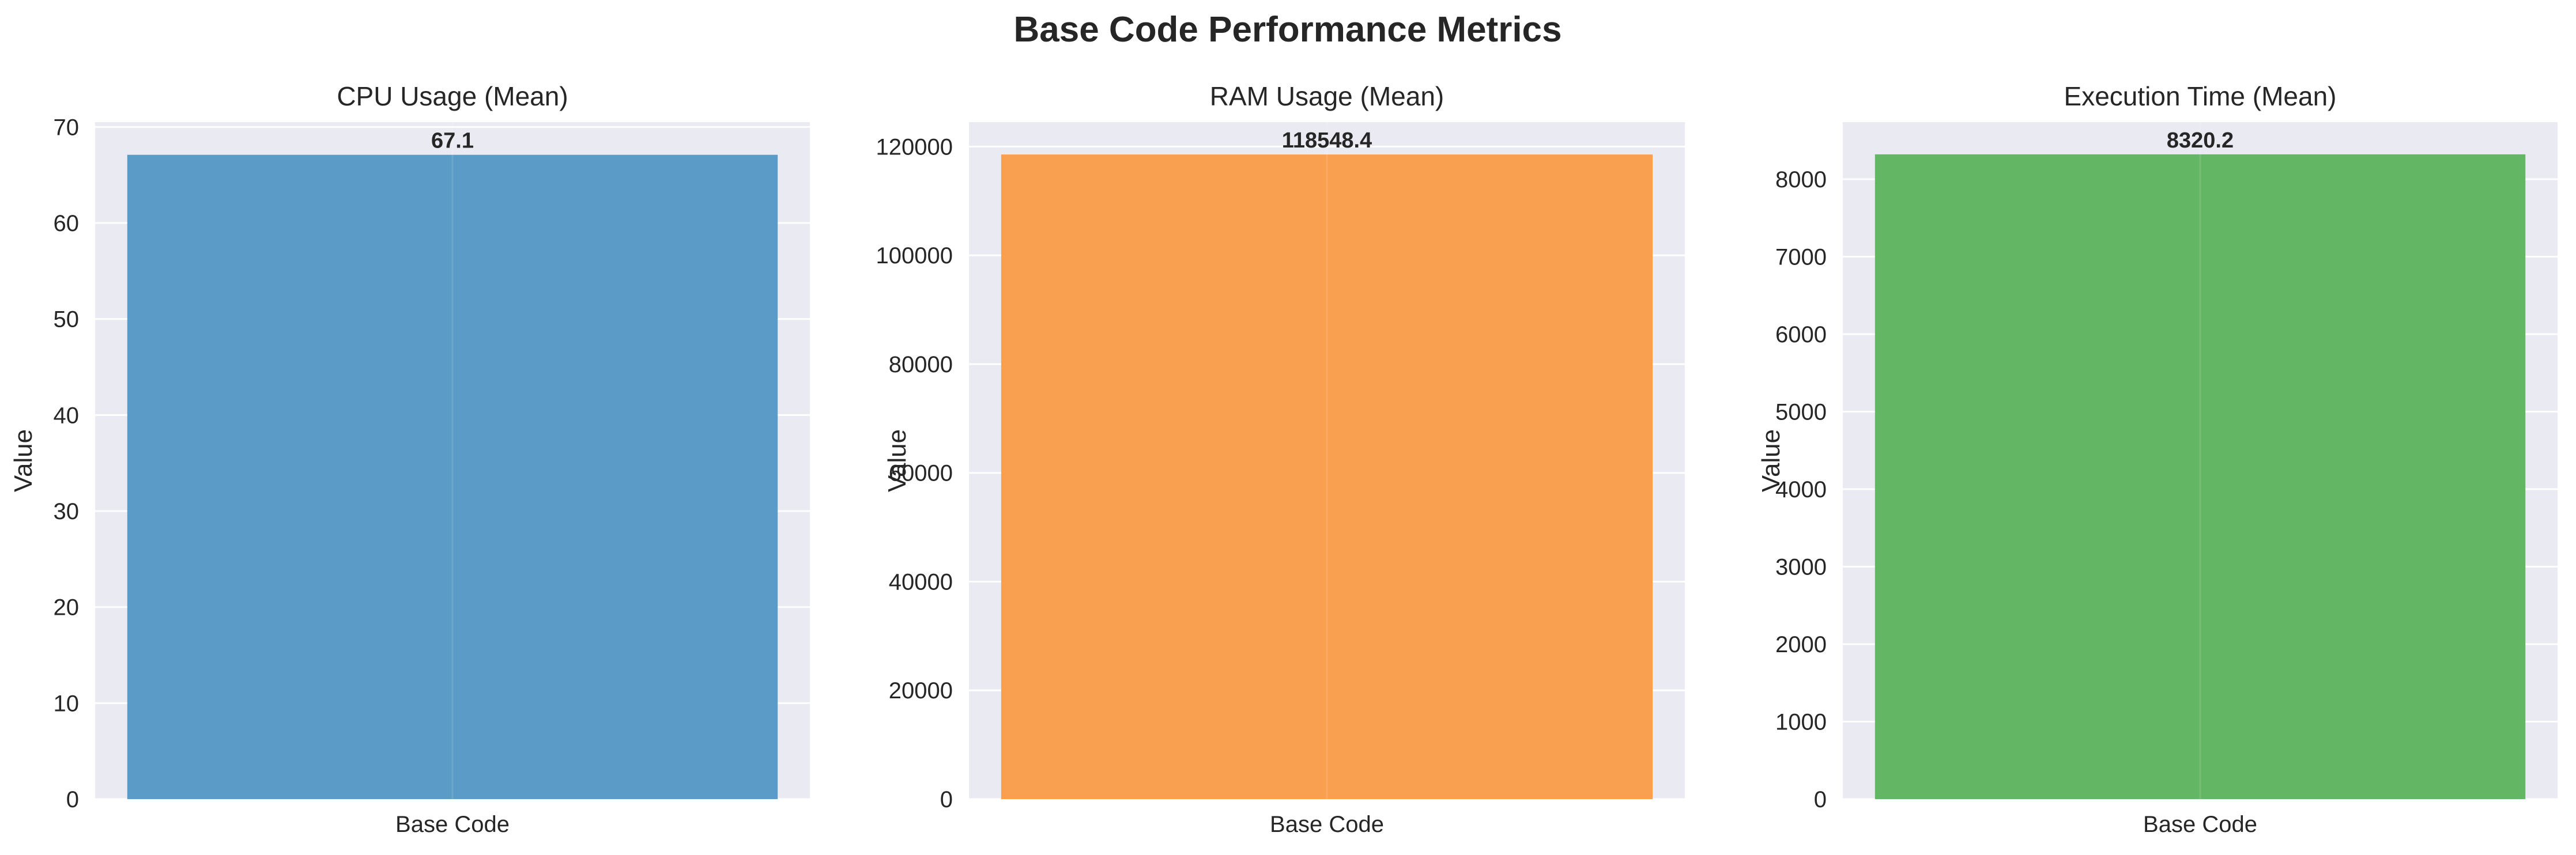  What do you see at coordinates (67, 128) in the screenshot?
I see `y-tick-label: 70` at bounding box center [67, 128].